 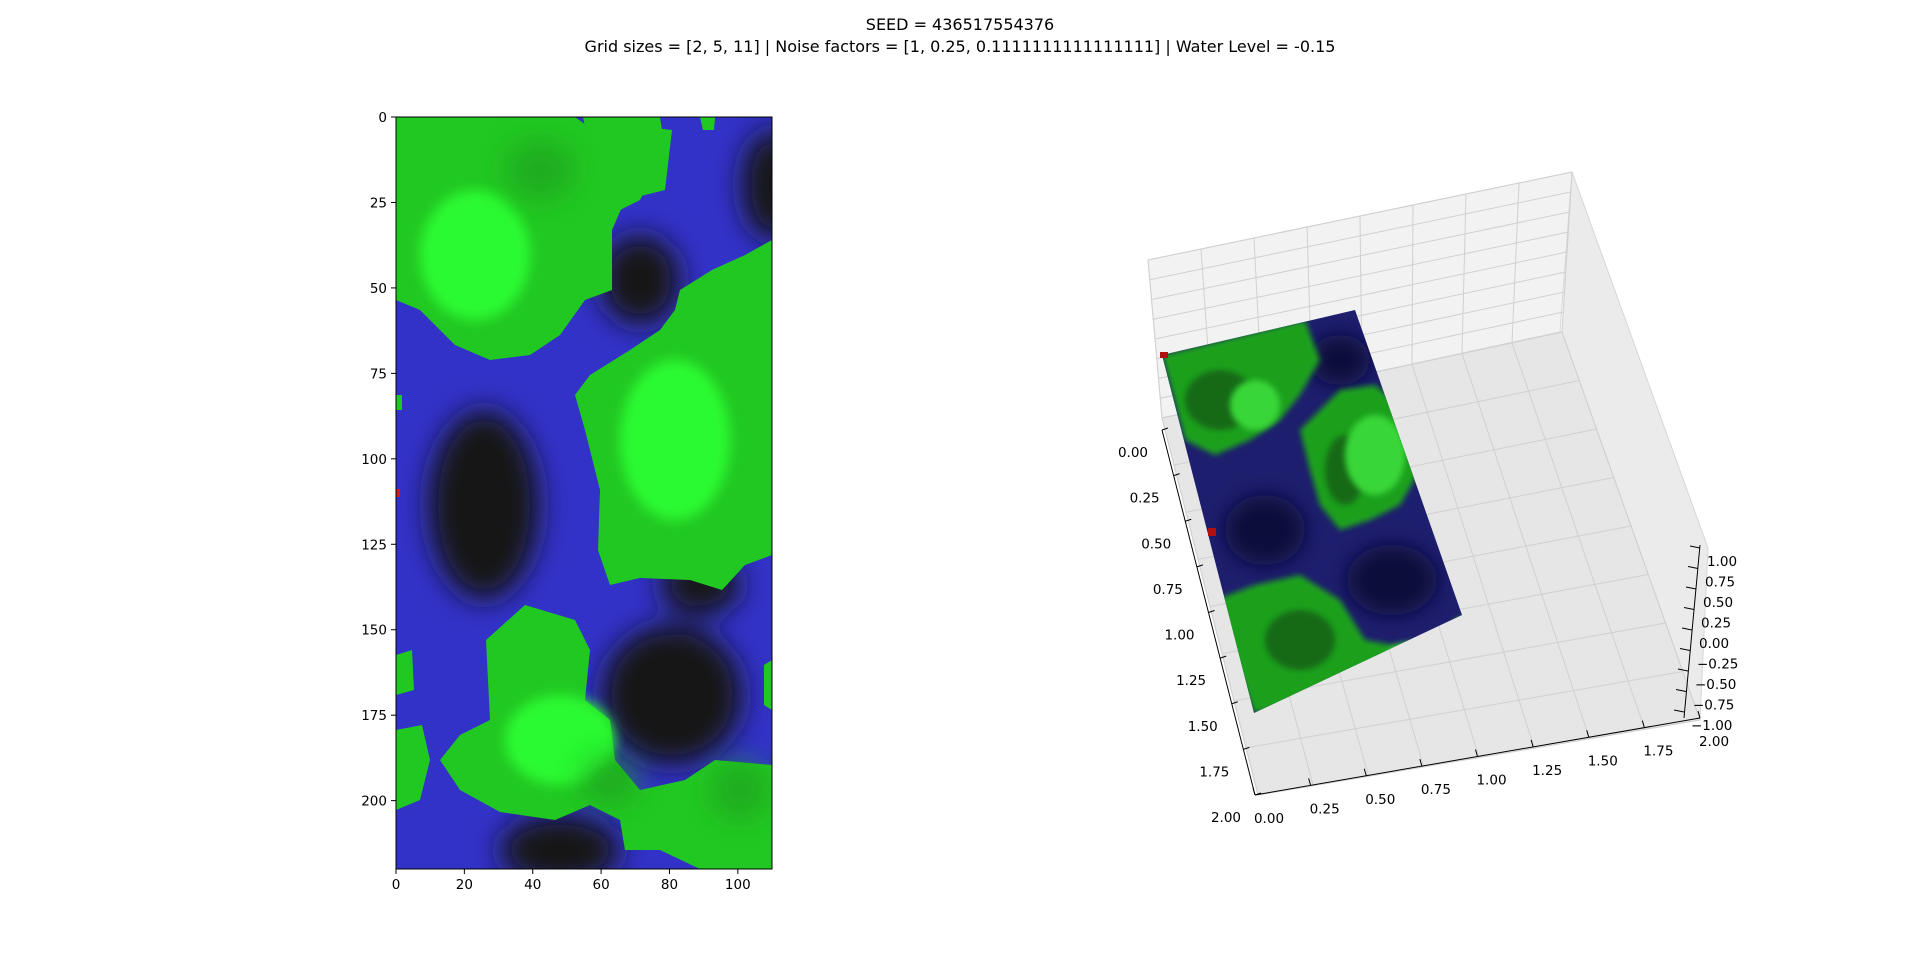 What do you see at coordinates (374, 545) in the screenshot?
I see `heatmap-y-tick-label: 125` at bounding box center [374, 545].